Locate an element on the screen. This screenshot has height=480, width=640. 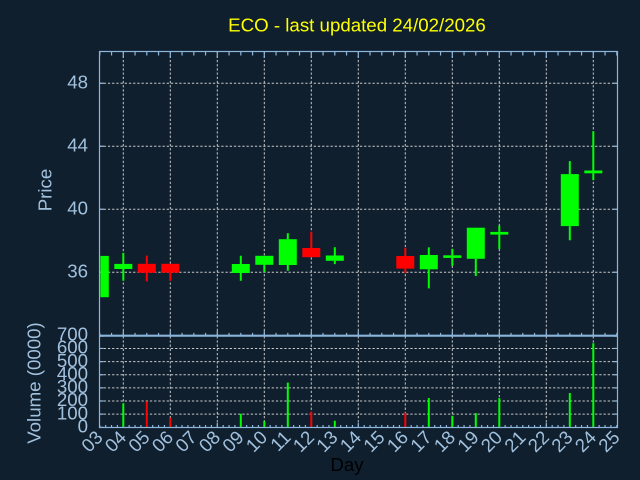
svg-text: Volume (0000) is located at coordinates (34, 383).